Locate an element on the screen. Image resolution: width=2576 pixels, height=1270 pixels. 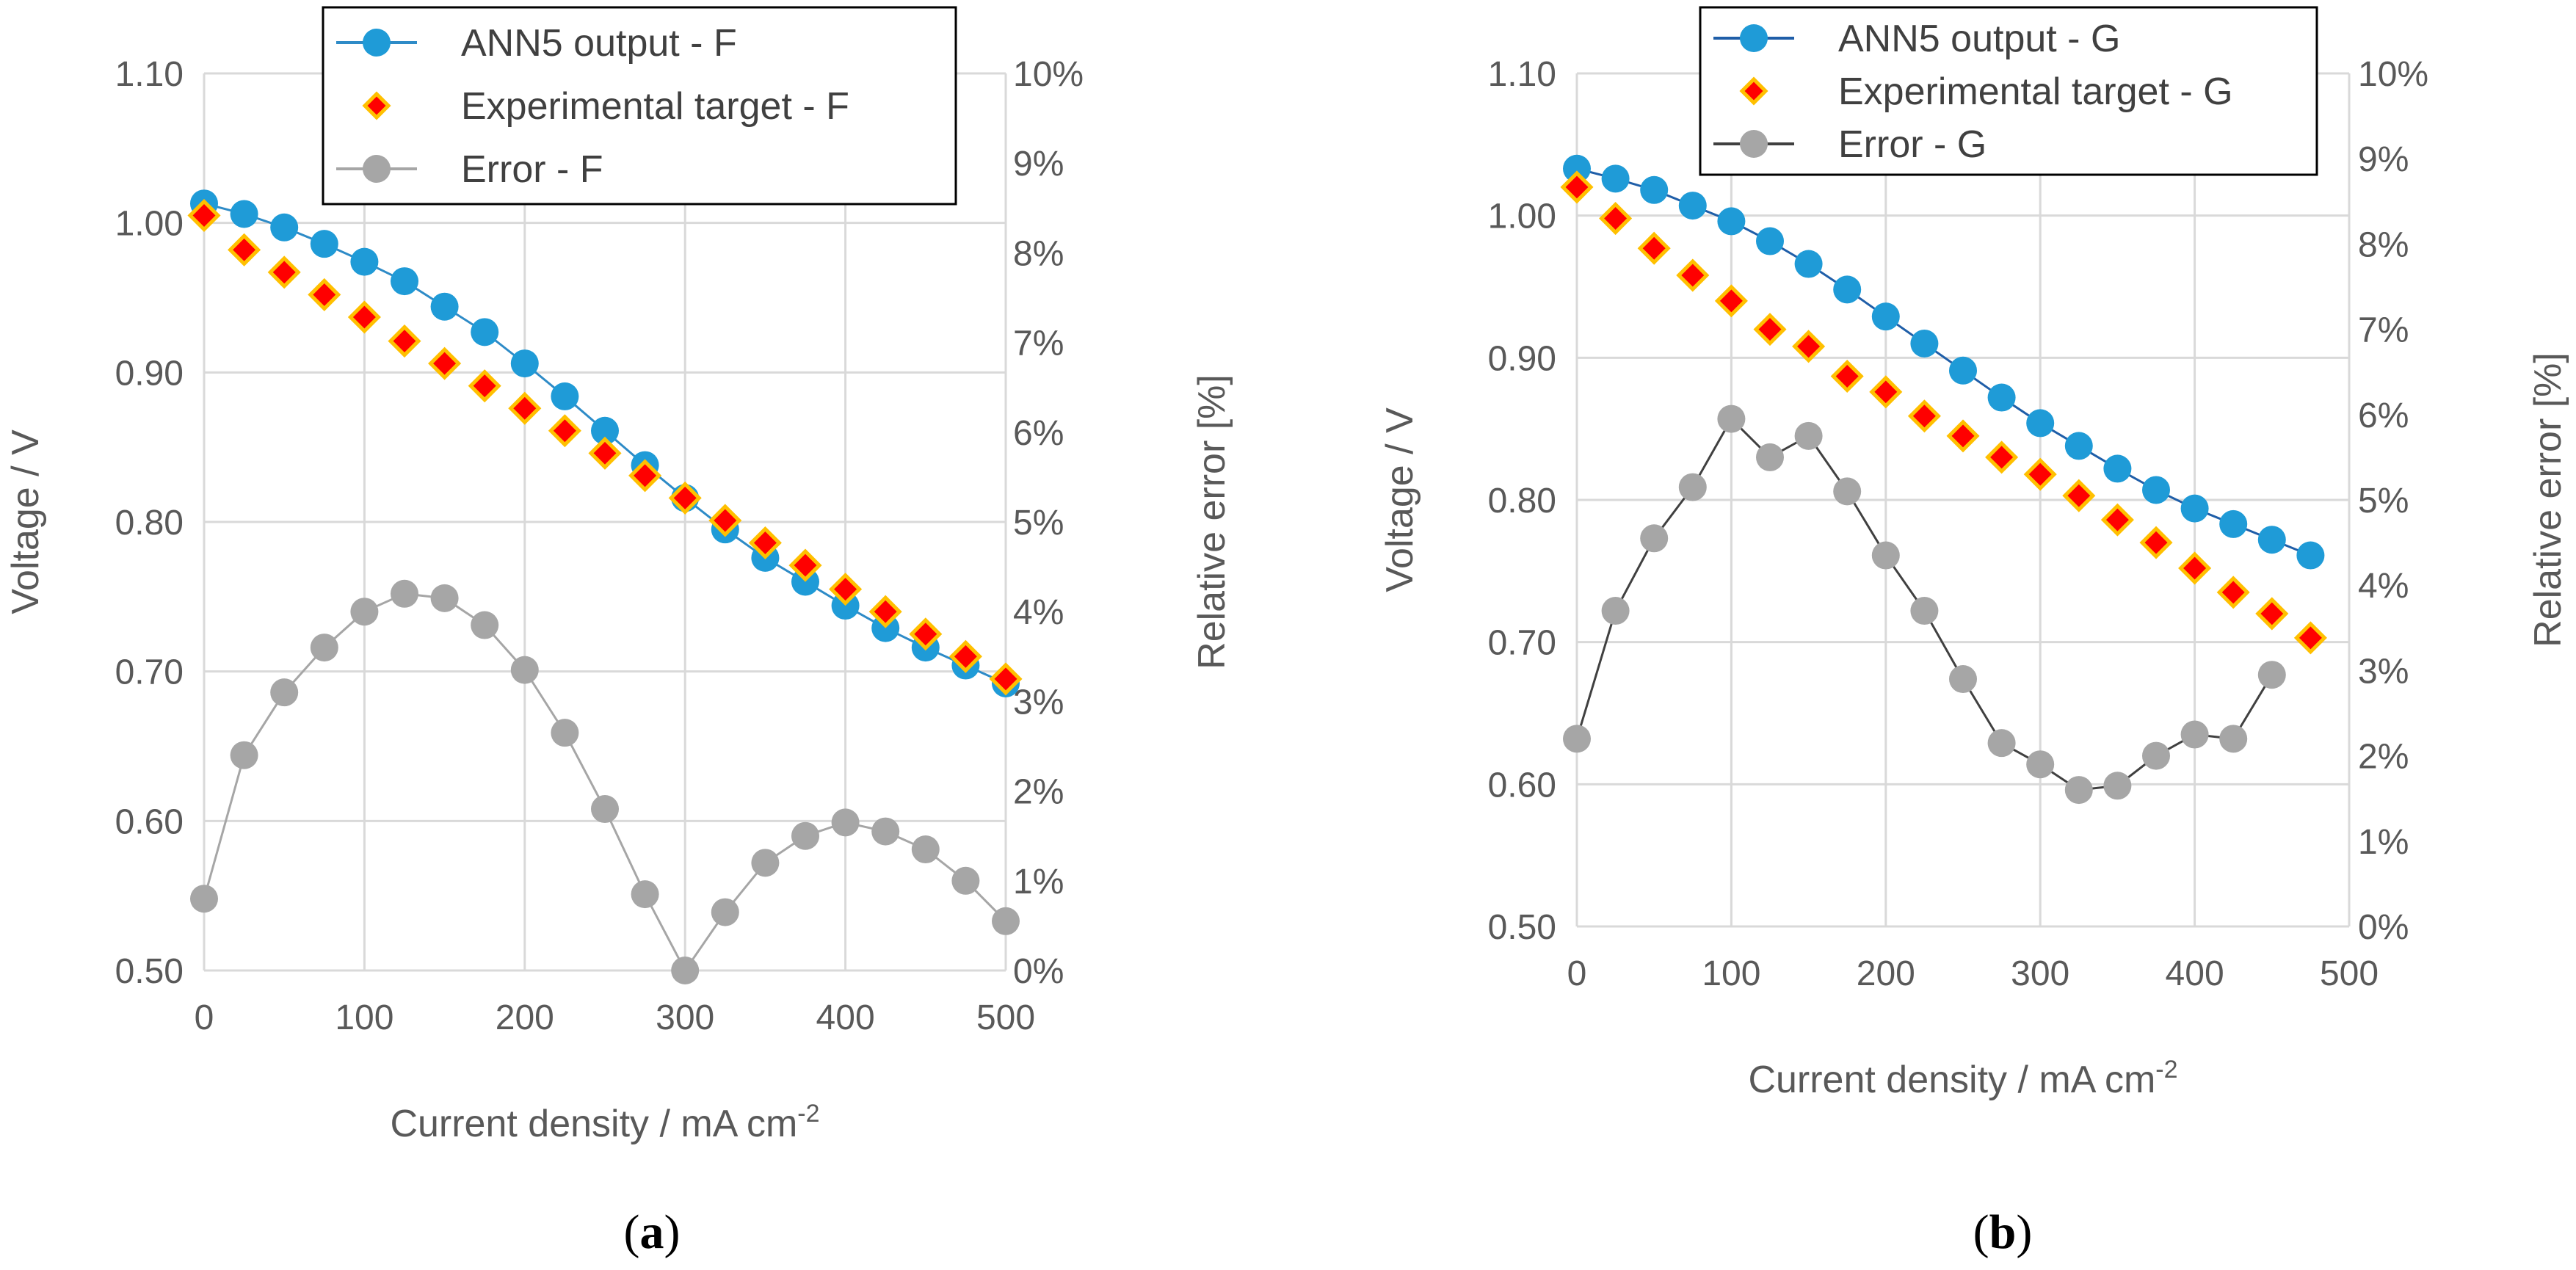
legend-label: Error - G is located at coordinates (1912, 144).